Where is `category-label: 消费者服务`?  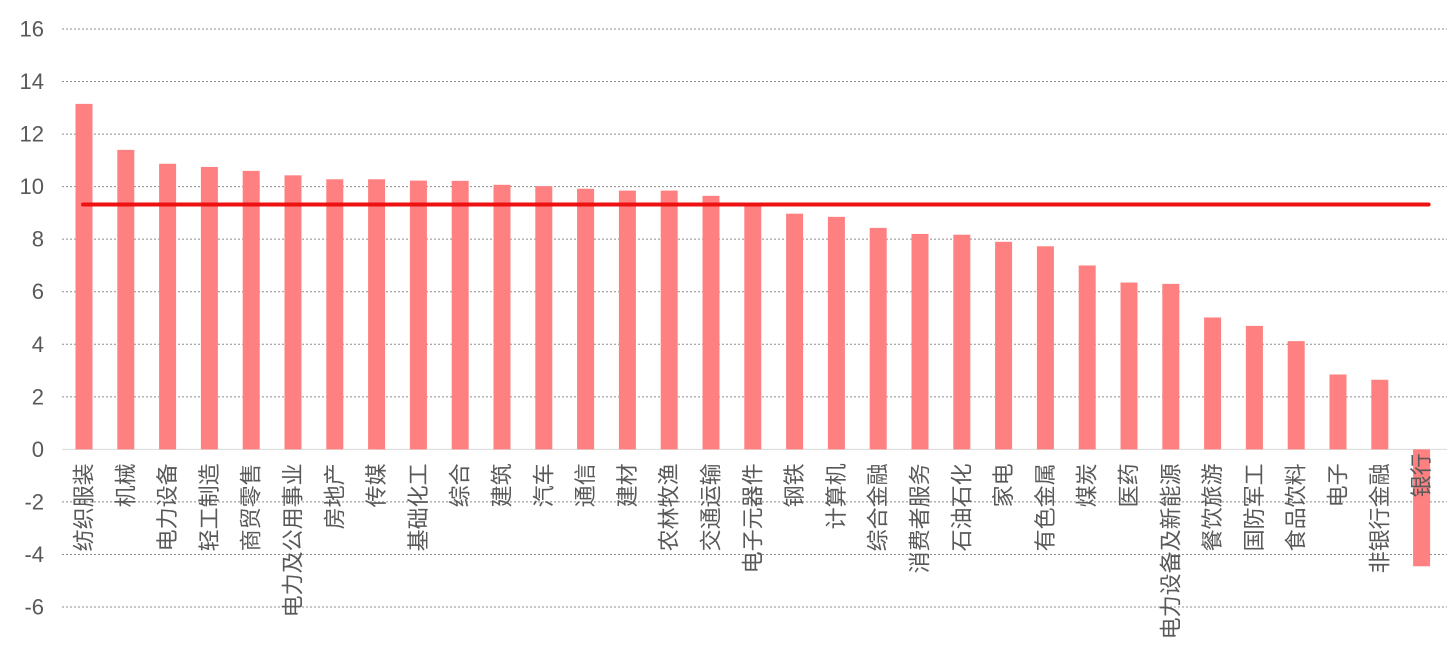 category-label: 消费者服务 is located at coordinates (921, 518).